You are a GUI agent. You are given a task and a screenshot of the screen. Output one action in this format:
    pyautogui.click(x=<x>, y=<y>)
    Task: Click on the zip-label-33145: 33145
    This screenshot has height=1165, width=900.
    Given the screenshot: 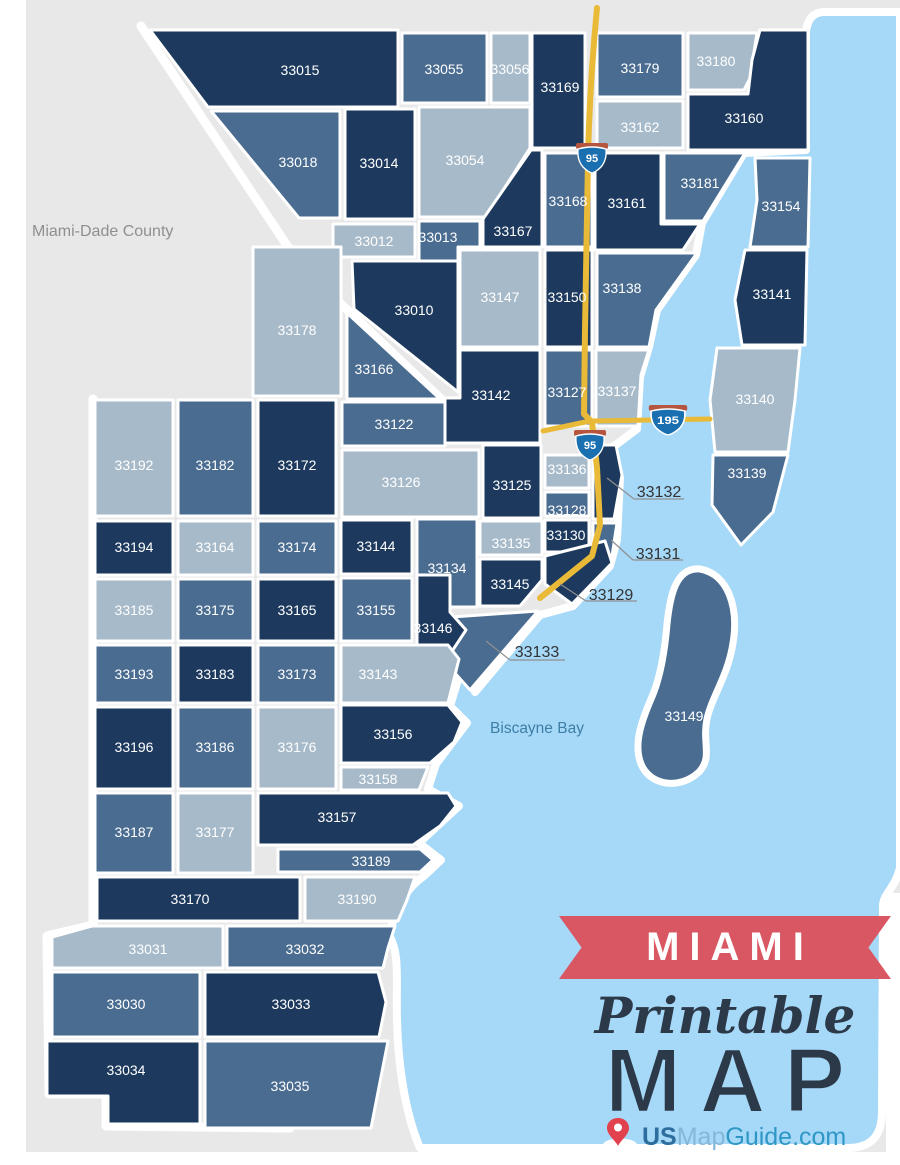 What is the action you would take?
    pyautogui.click(x=510, y=584)
    